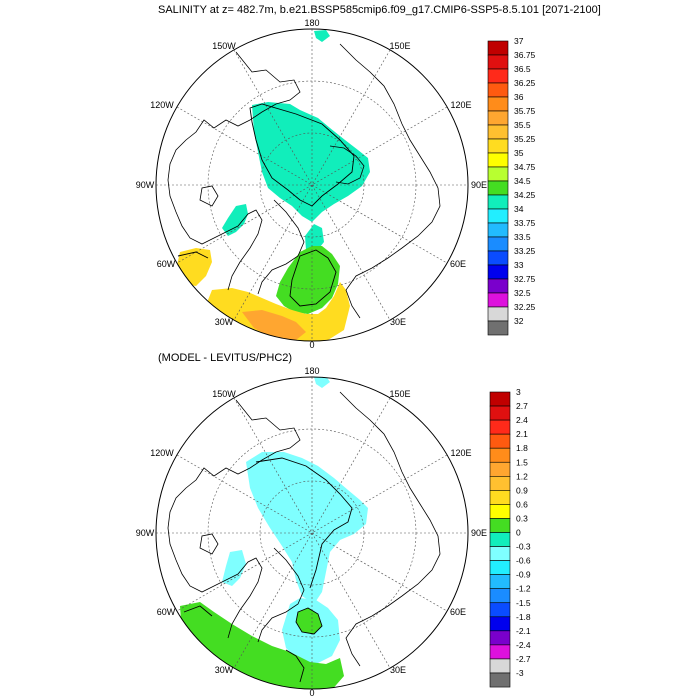  What do you see at coordinates (523, 561) in the screenshot?
I see `bottom-colorbar-label: -0.6` at bounding box center [523, 561].